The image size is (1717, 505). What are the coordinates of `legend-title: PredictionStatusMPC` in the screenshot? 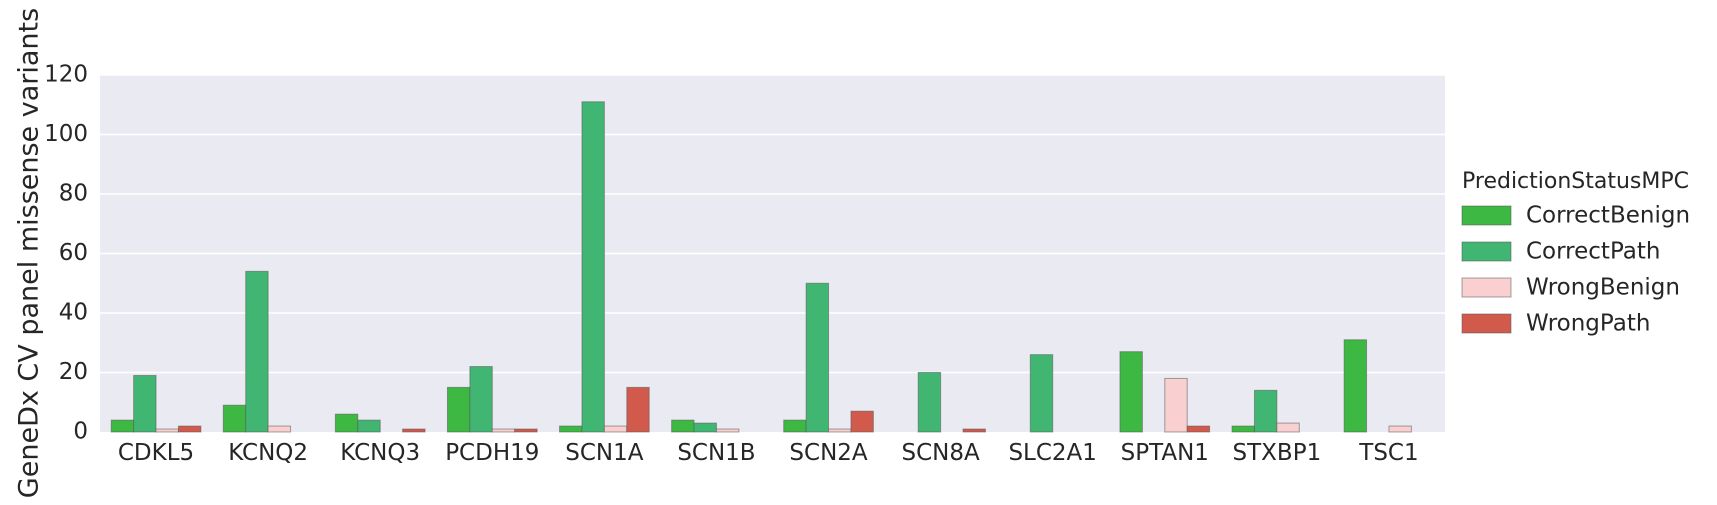 It's located at (1575, 181).